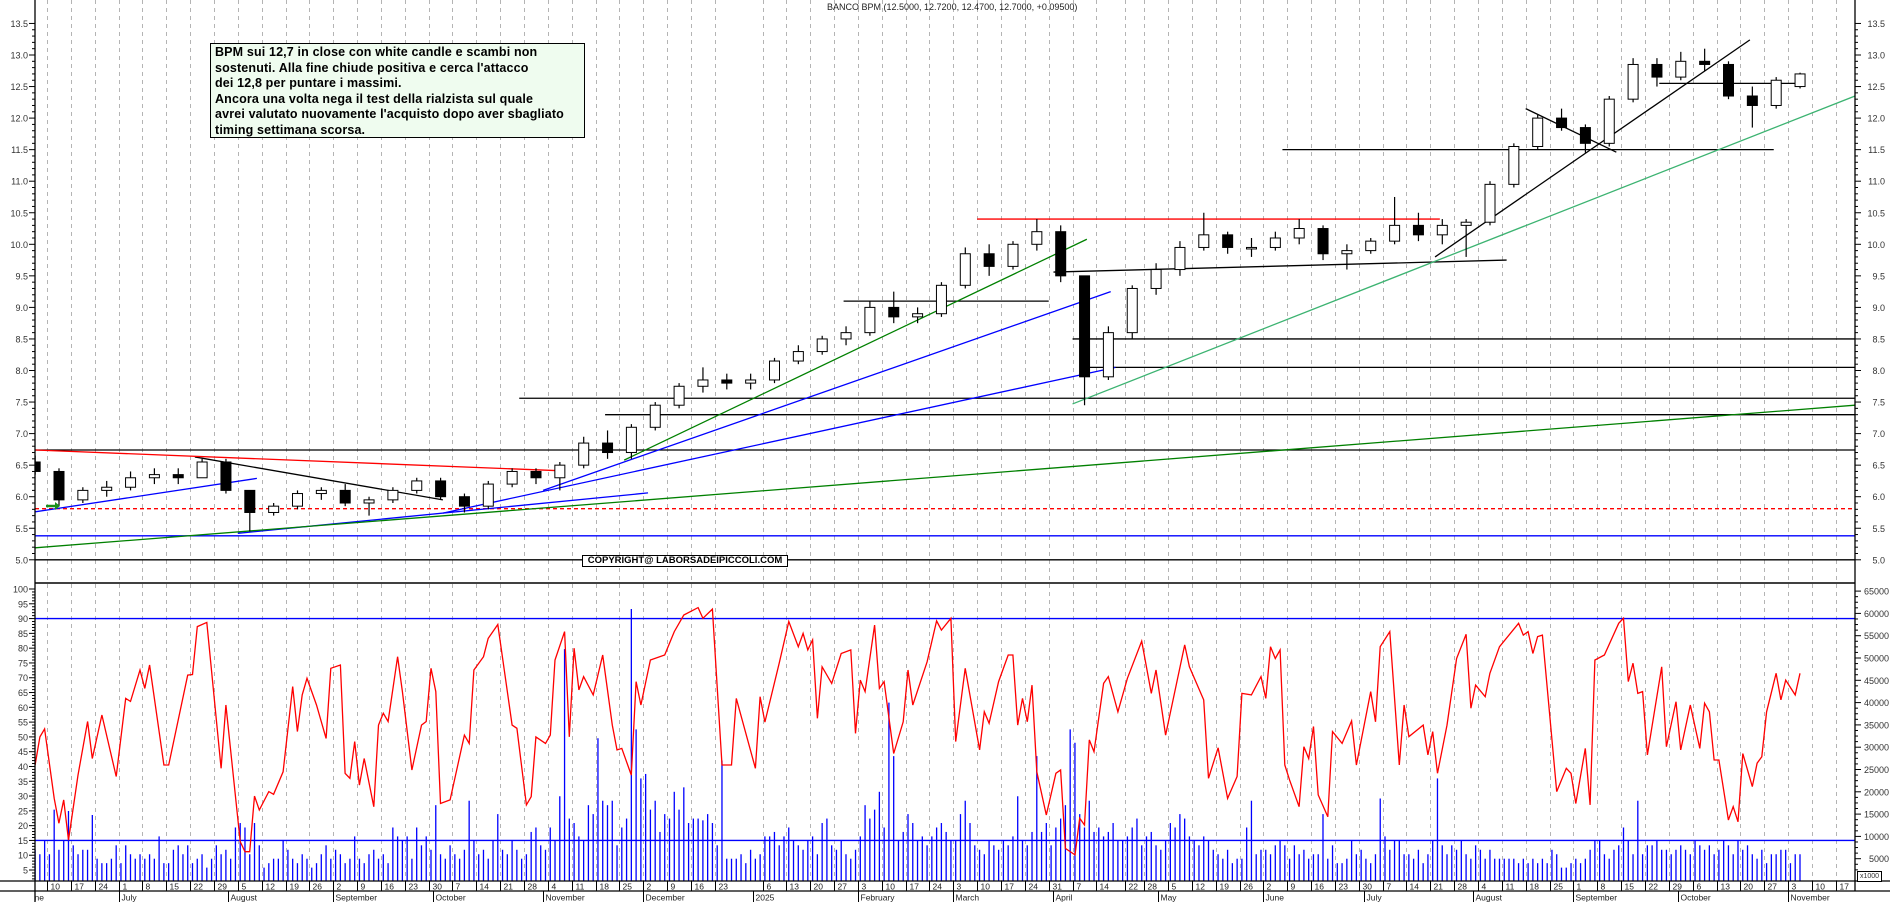 This screenshot has height=902, width=1890. I want to click on date-tick-label: 17, so click(80, 887).